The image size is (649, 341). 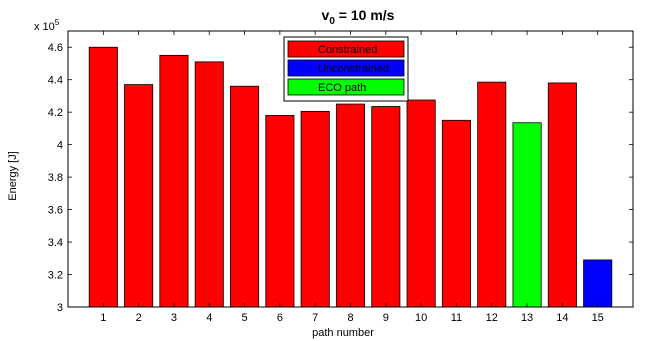 What do you see at coordinates (365, 15) in the screenshot?
I see `chart-title-rest: = 10 m/s` at bounding box center [365, 15].